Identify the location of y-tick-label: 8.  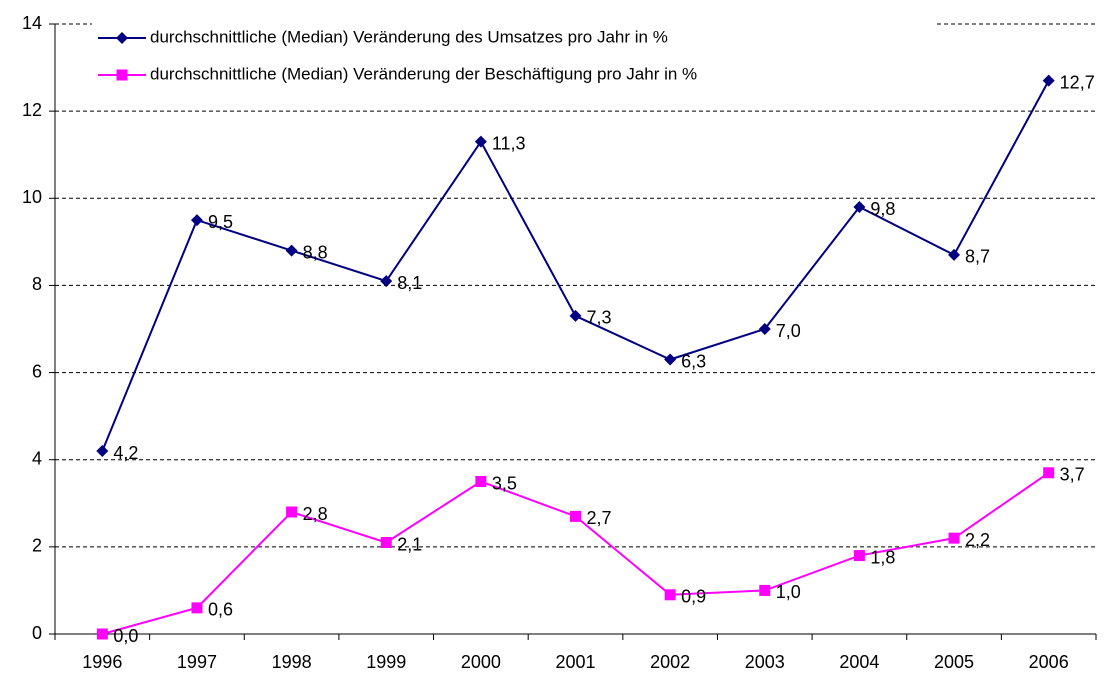
(37, 284).